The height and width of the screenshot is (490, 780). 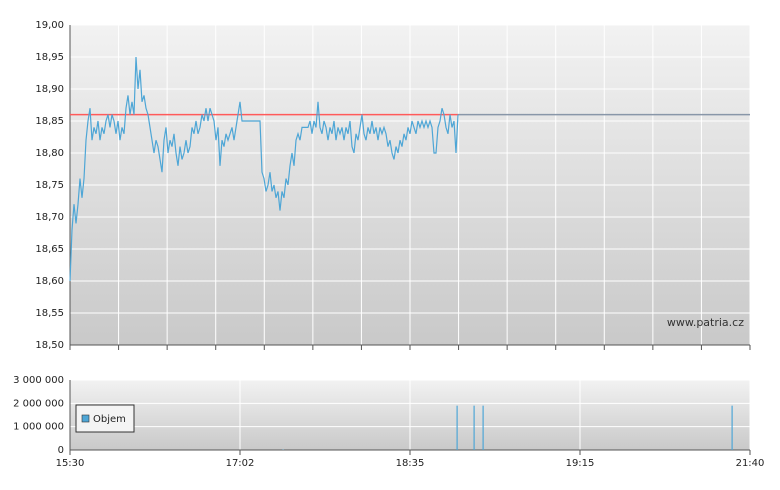 I want to click on y-tick-label: 18,50, so click(x=49, y=345).